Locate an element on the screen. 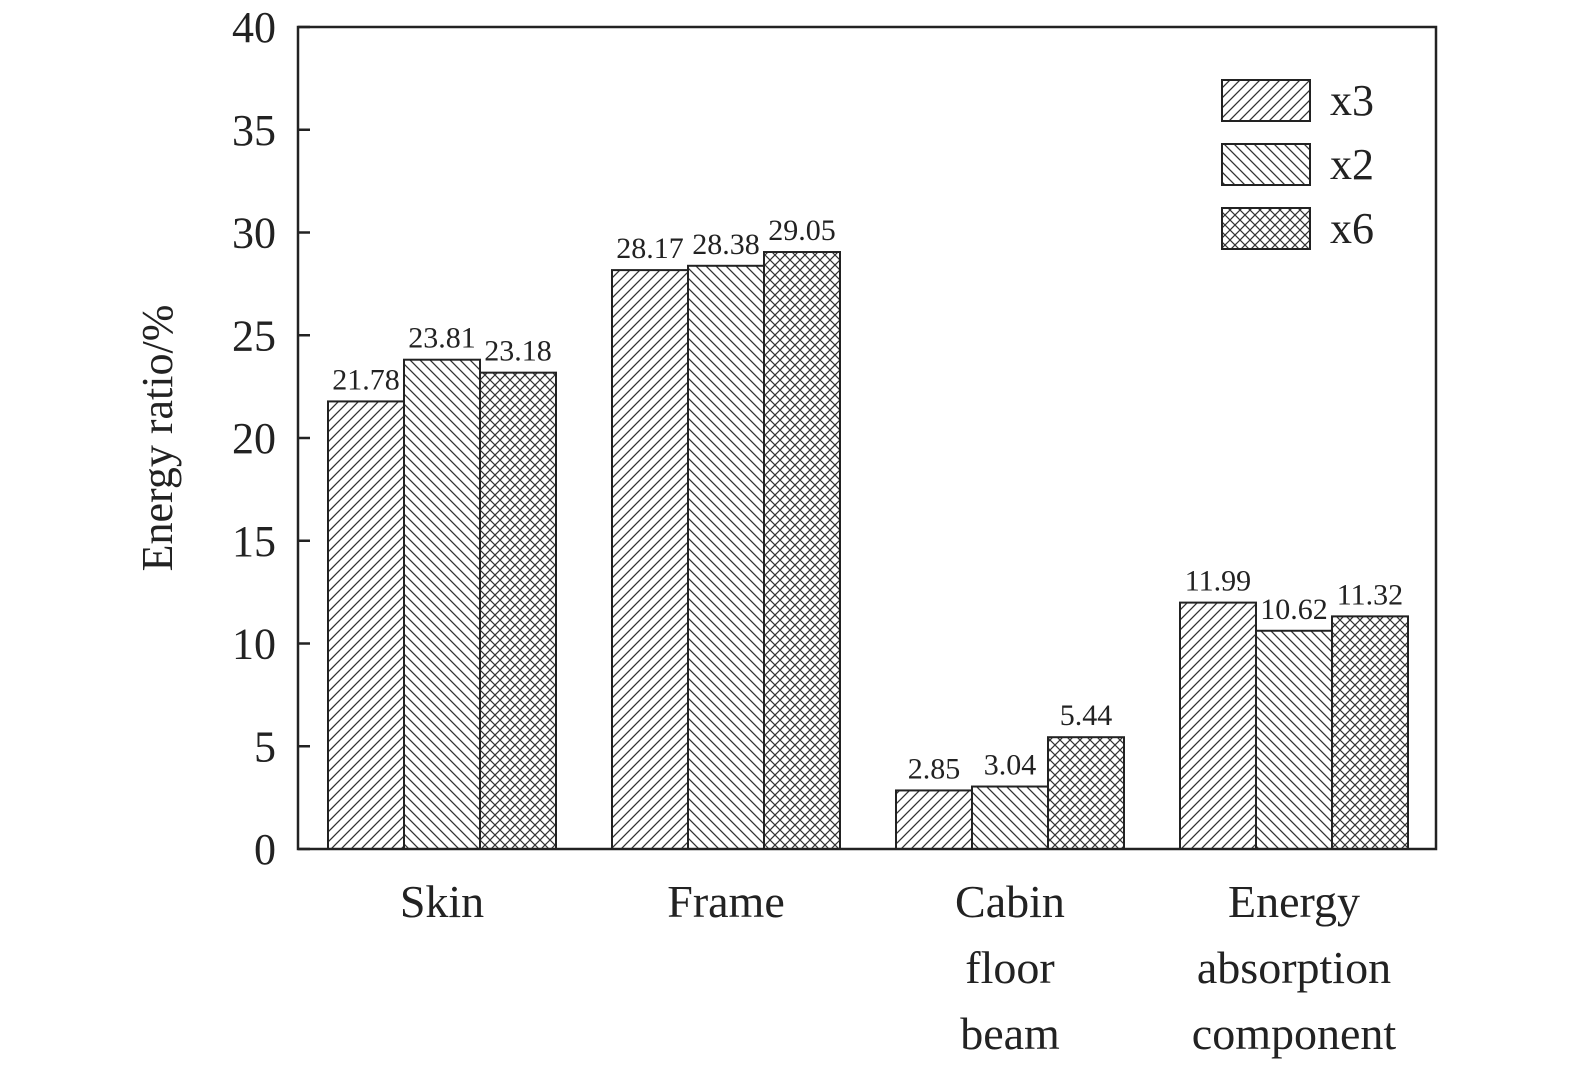 The image size is (1575, 1072). y-tick-label: 40 is located at coordinates (254, 27).